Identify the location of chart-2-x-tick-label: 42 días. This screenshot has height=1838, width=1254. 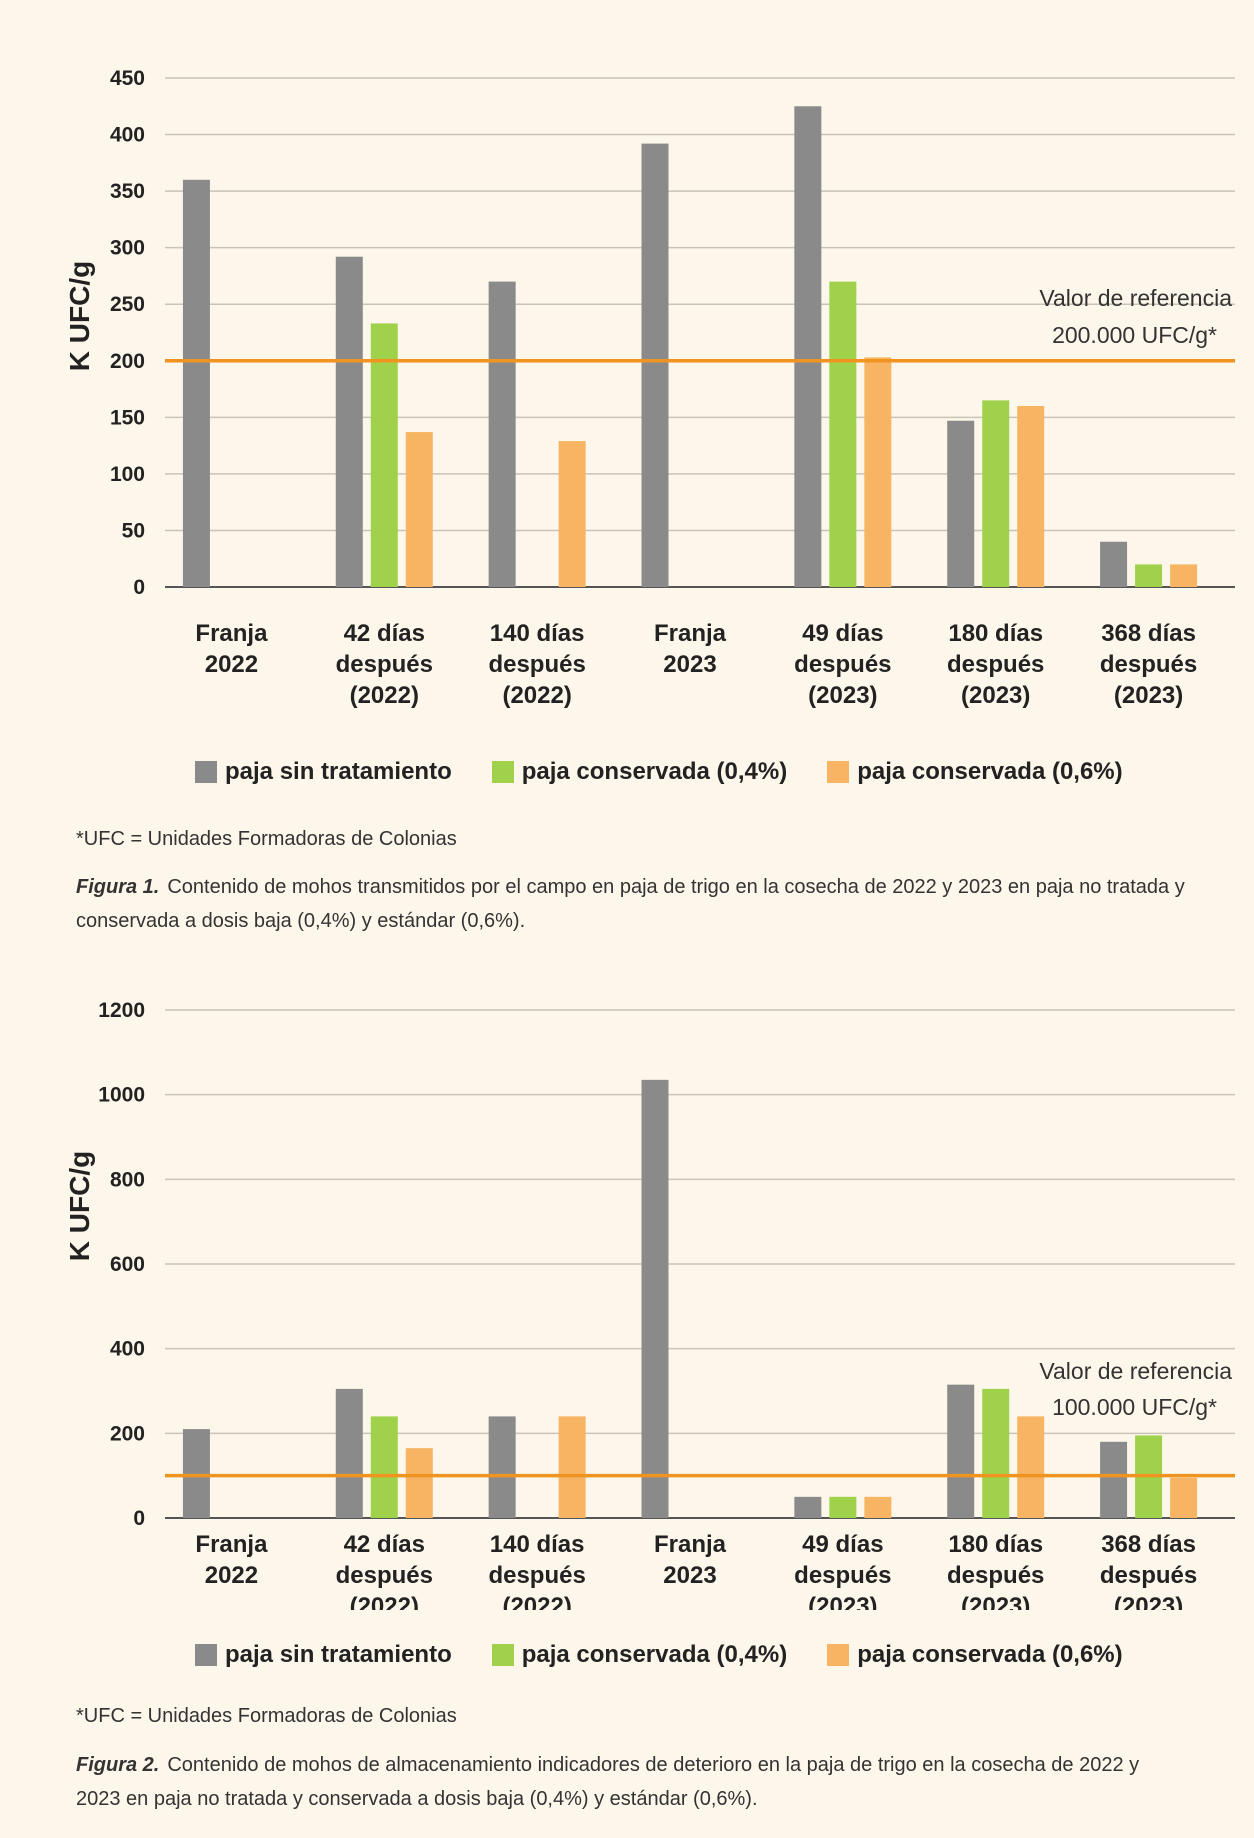
(384, 1544).